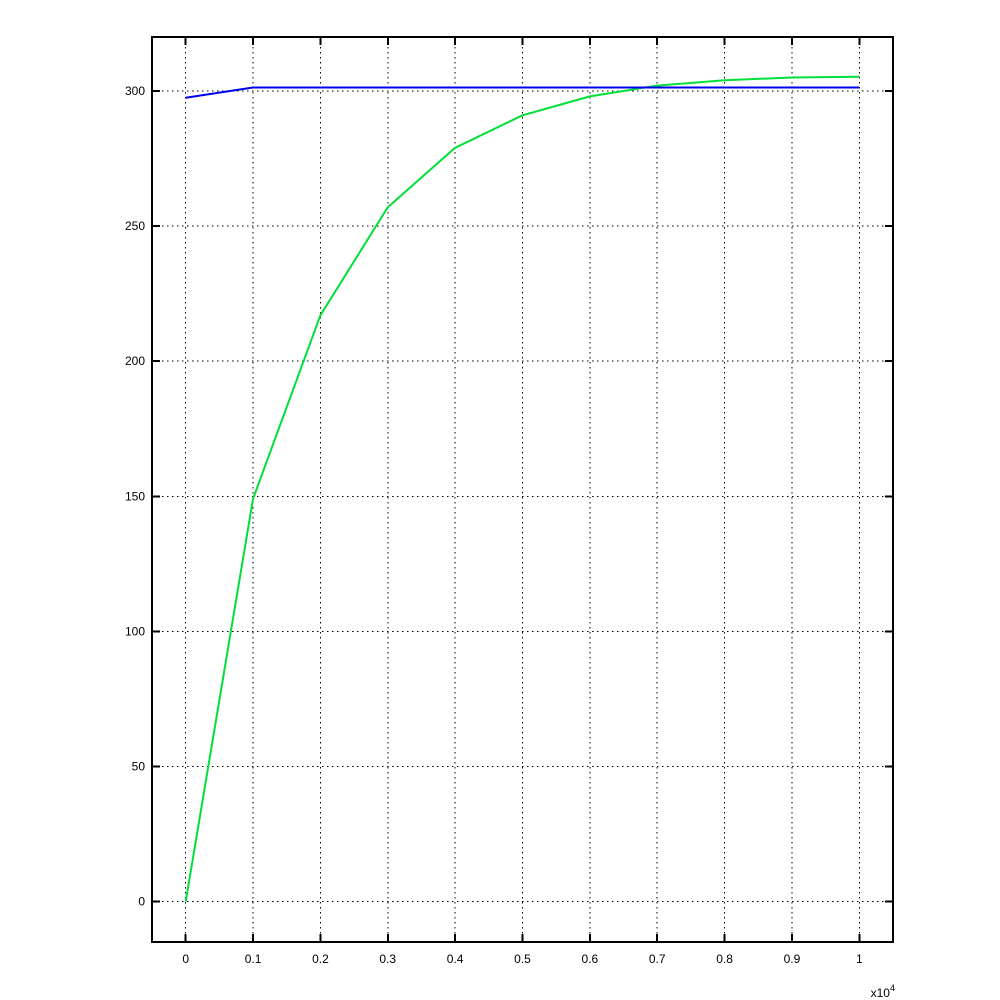 This screenshot has width=1000, height=1000. I want to click on x-tick-label: 0.3, so click(387, 959).